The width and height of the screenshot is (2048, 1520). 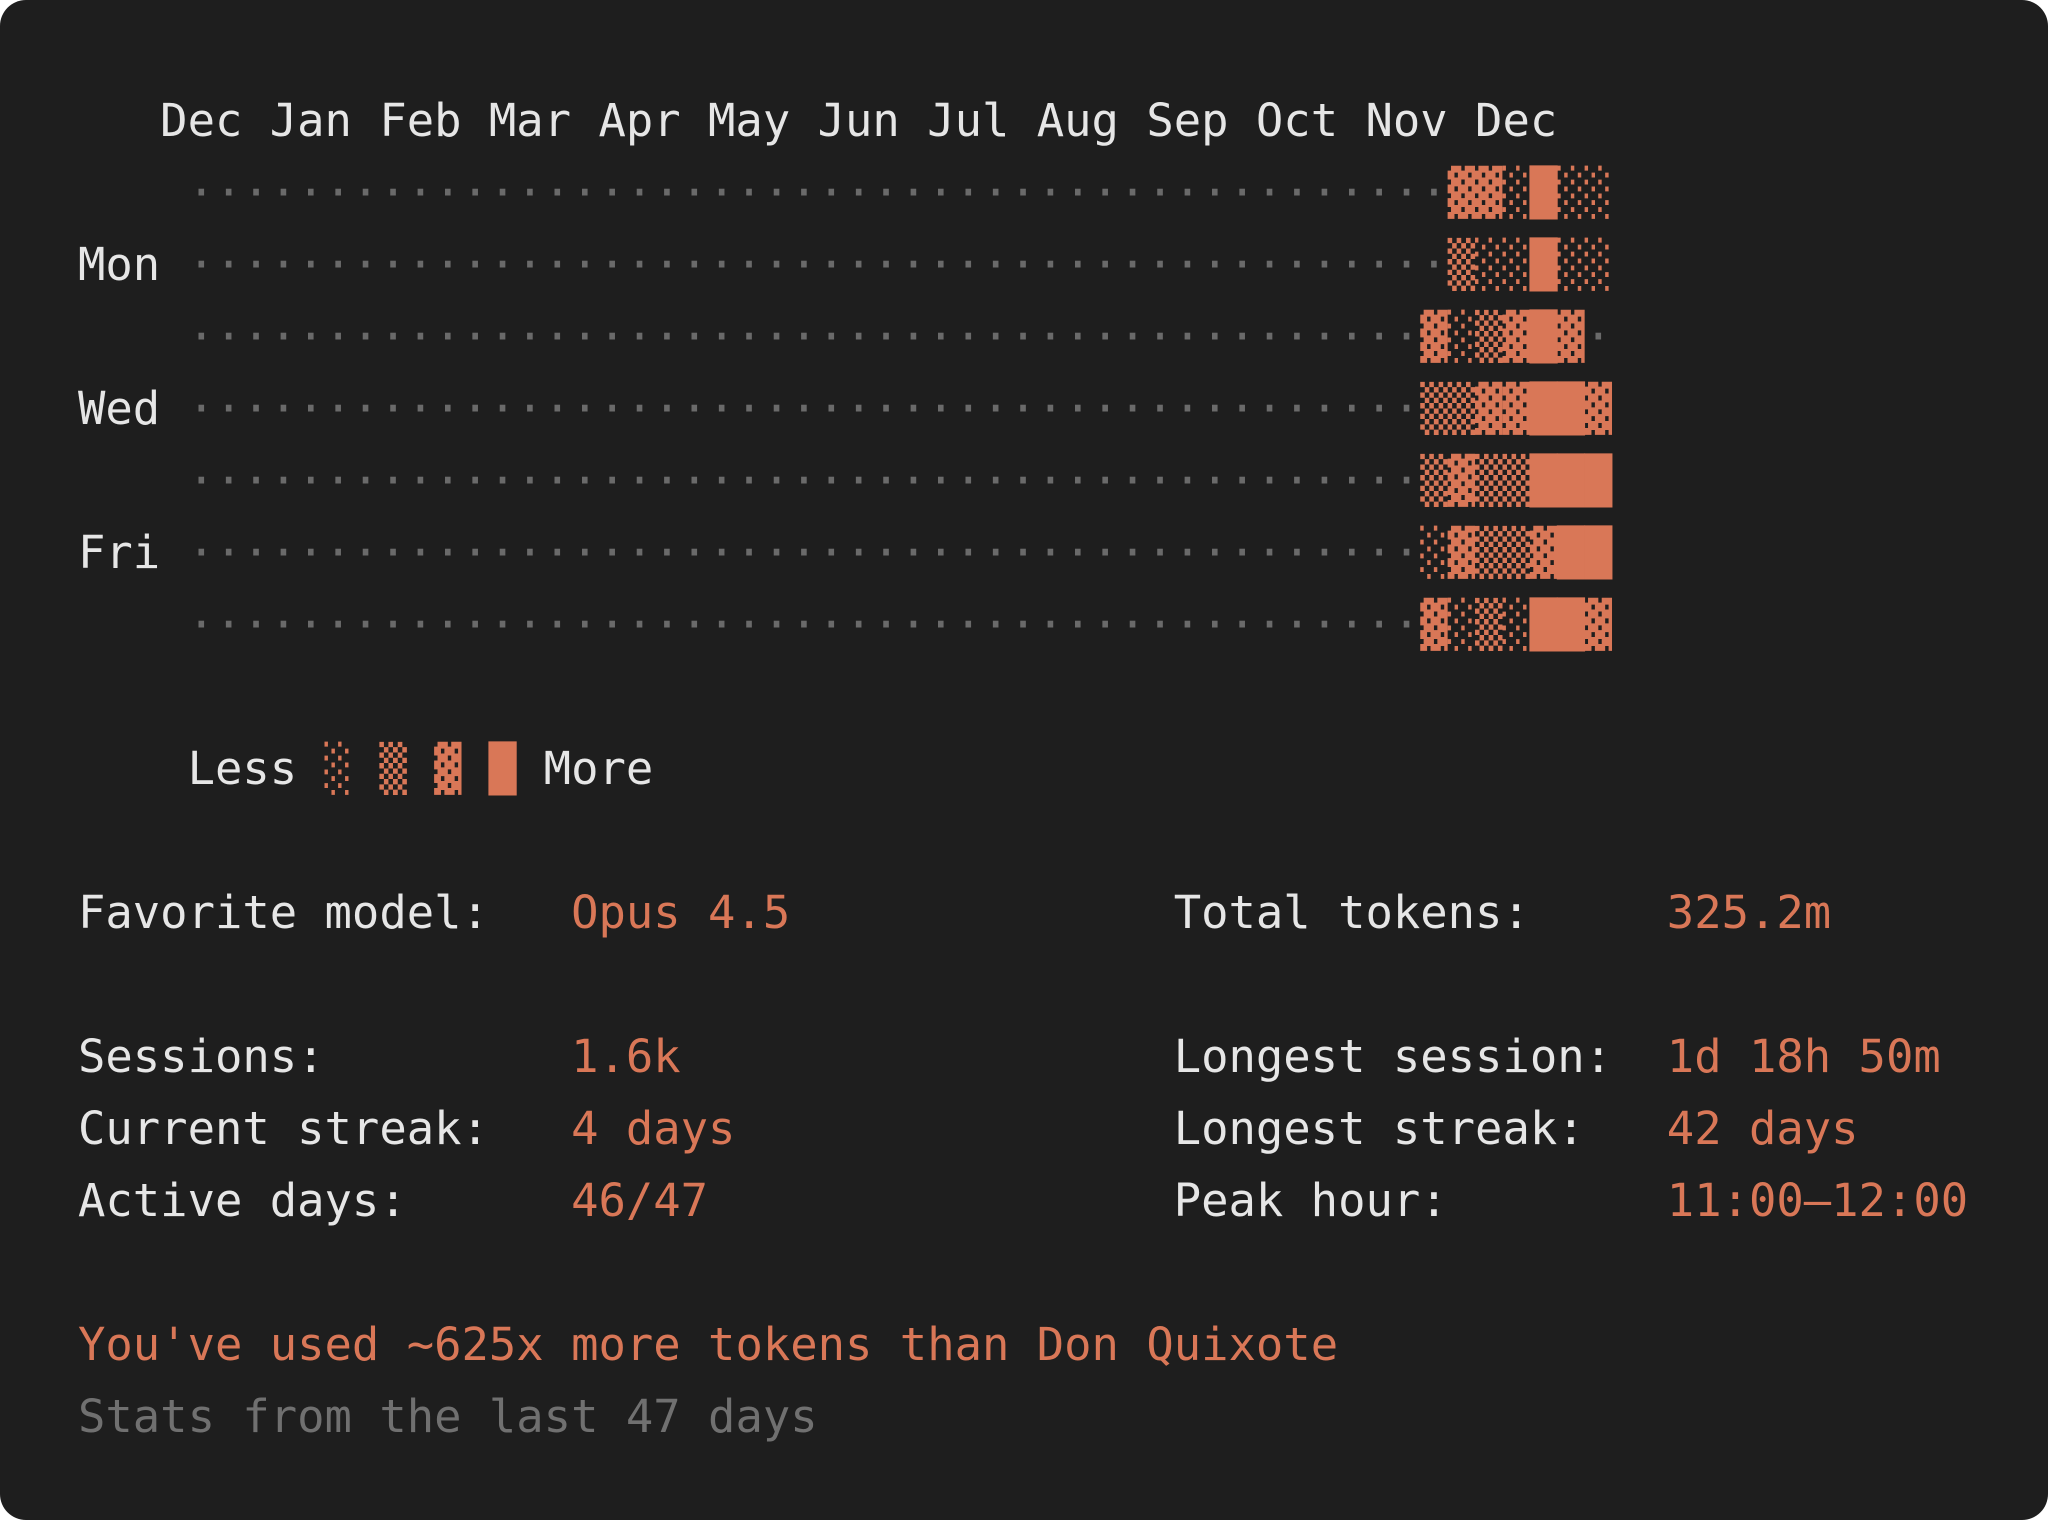 I want to click on day-label: Wed, so click(x=119, y=408).